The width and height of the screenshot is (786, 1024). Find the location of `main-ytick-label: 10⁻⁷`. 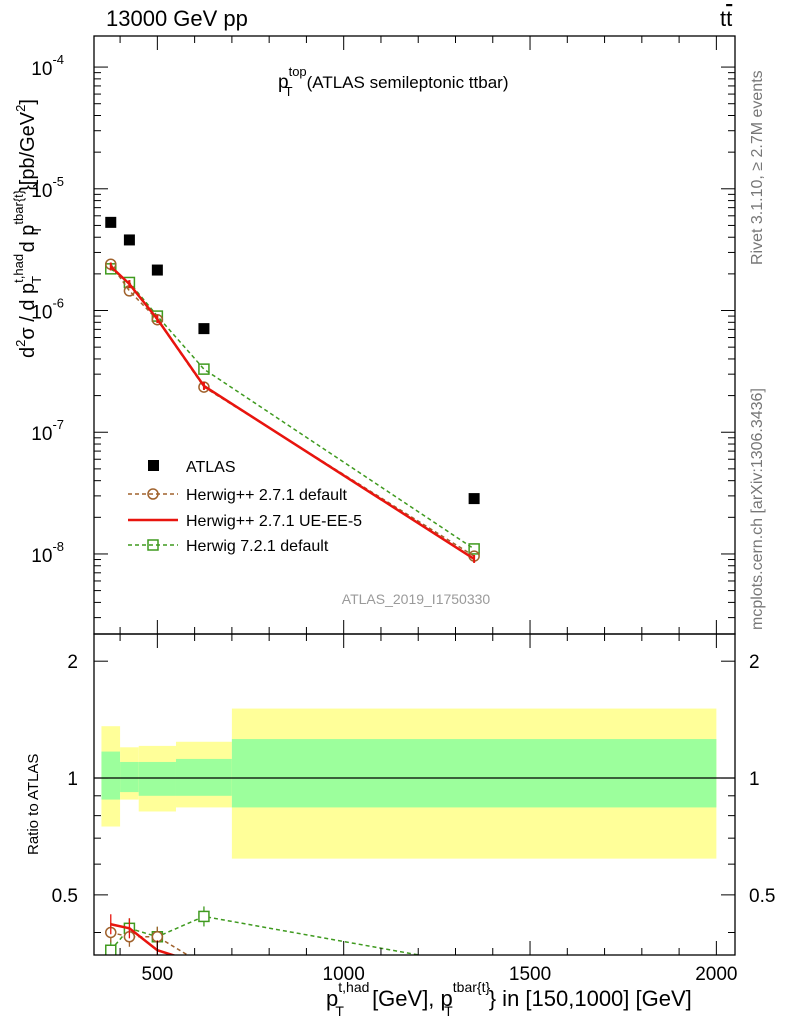

main-ytick-label: 10⁻⁷ is located at coordinates (47, 431).